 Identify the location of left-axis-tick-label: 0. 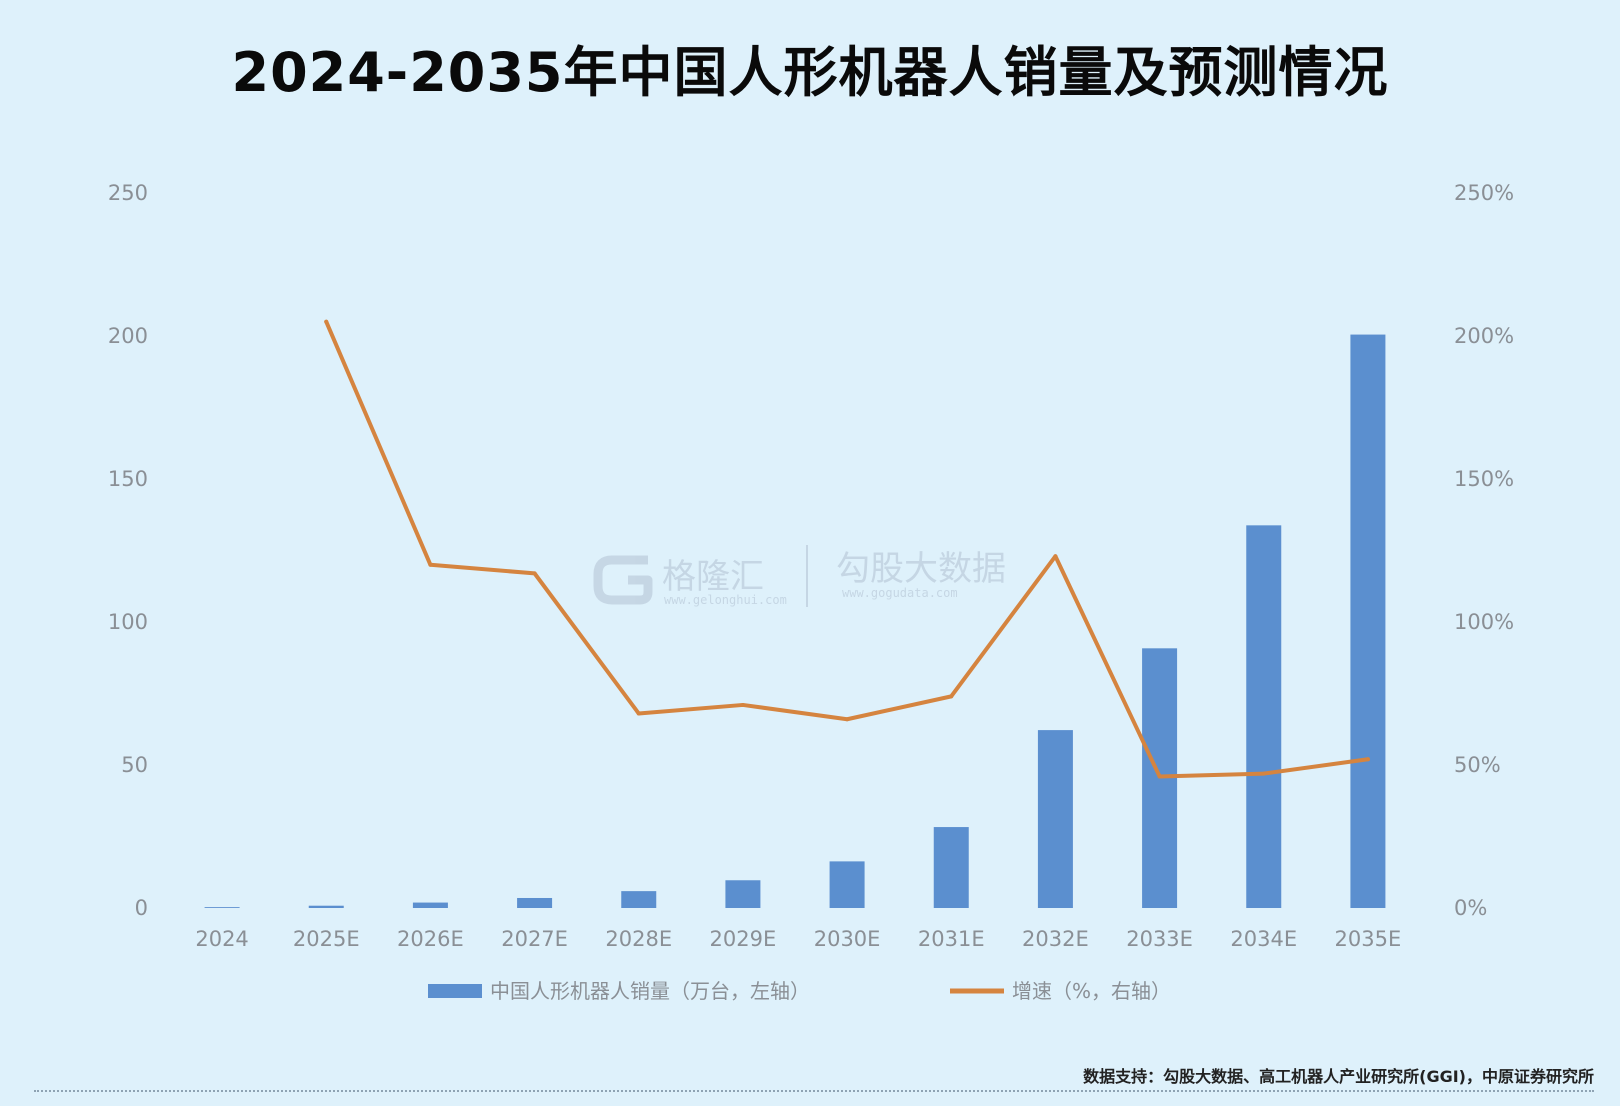
(141, 908).